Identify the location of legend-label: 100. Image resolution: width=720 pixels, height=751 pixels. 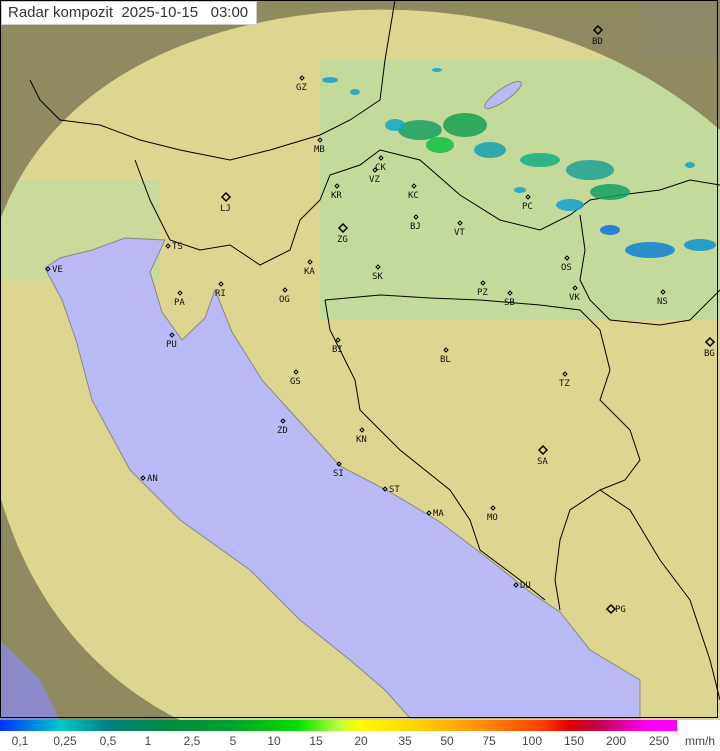
(532, 741).